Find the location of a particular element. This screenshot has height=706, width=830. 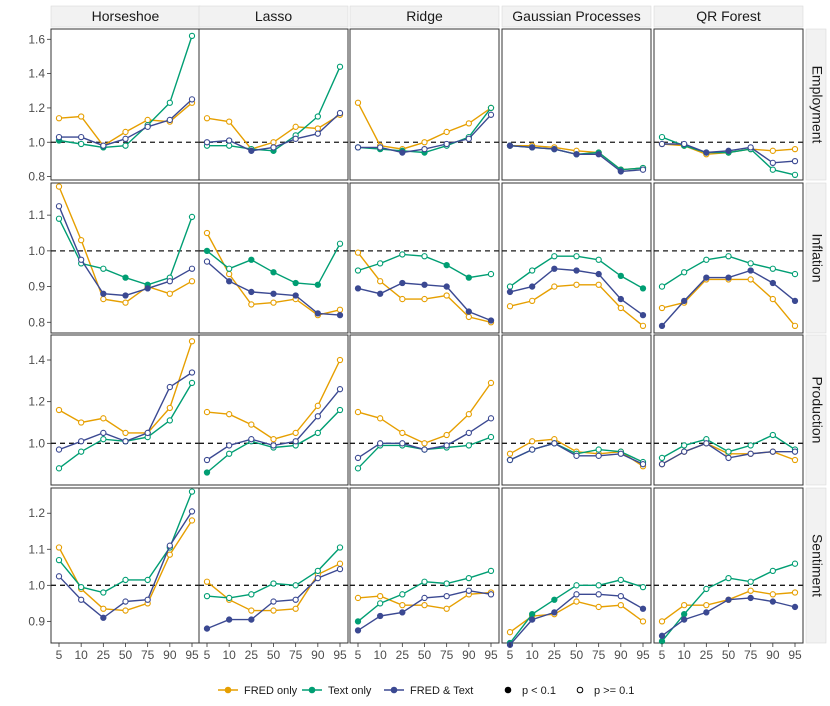

strip-ridge is located at coordinates (424, 16).